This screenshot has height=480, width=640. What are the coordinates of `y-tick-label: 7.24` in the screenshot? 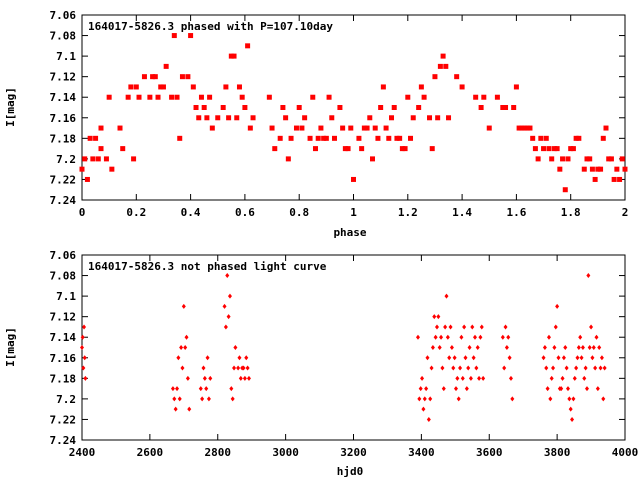 It's located at (63, 200).